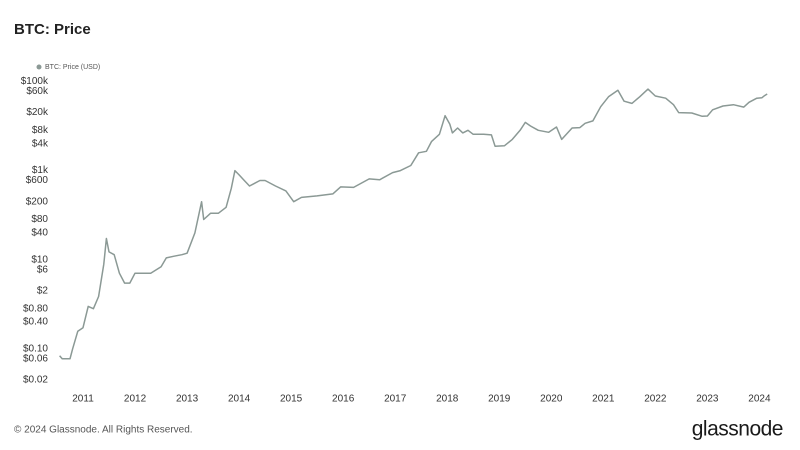 This screenshot has height=450, width=800. I want to click on x-tick-label: 2014, so click(239, 399).